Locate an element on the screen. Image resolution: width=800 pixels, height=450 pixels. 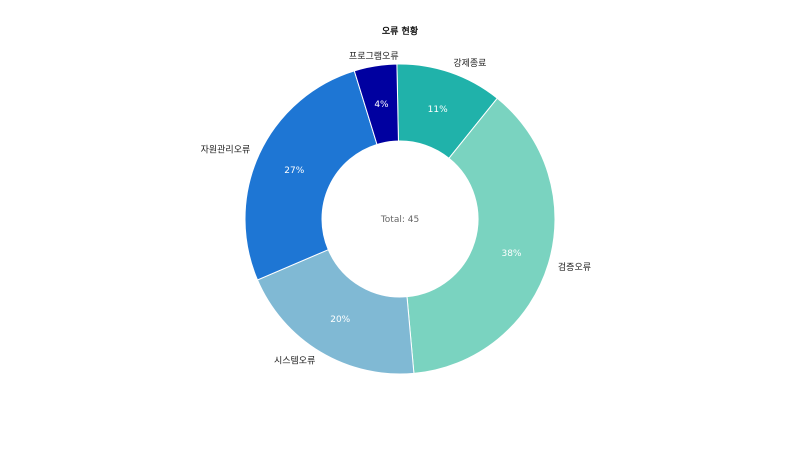
slice-percent-label: 4% is located at coordinates (381, 105).